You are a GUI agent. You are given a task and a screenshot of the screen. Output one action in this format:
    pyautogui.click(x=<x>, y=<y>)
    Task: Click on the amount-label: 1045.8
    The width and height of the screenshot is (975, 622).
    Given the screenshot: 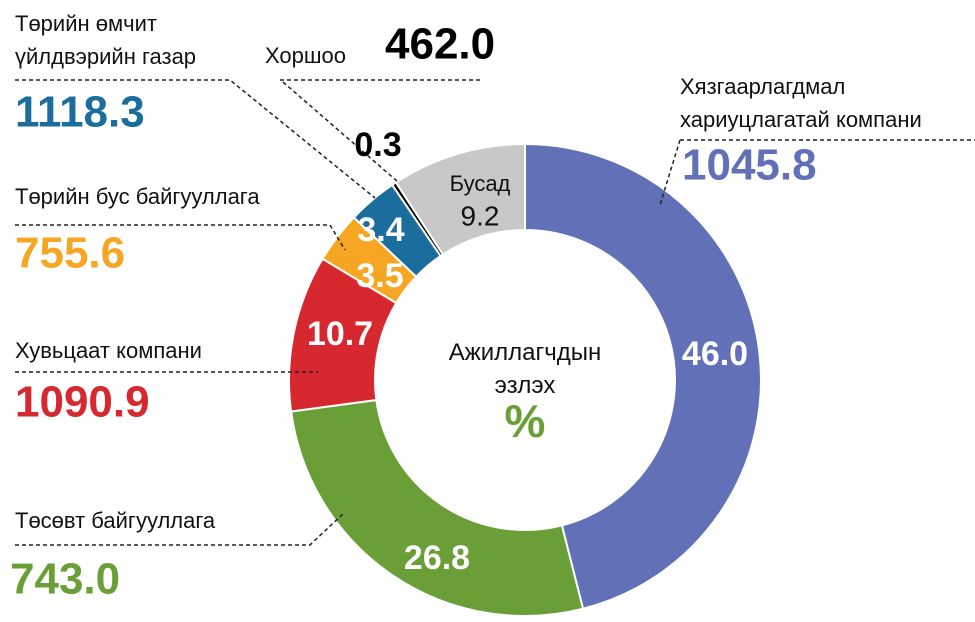 What is the action you would take?
    pyautogui.click(x=749, y=165)
    